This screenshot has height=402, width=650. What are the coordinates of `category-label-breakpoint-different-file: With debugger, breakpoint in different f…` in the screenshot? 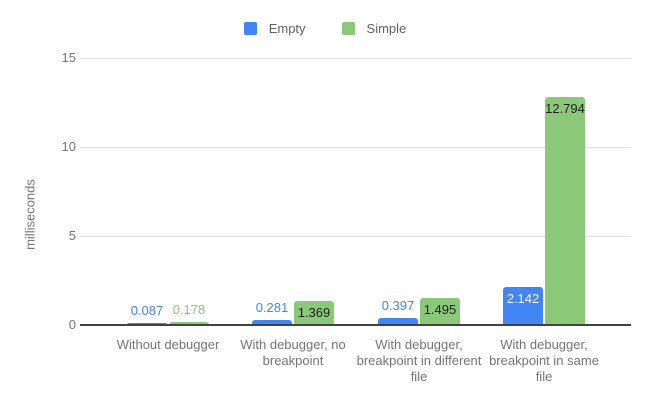 It's located at (419, 360).